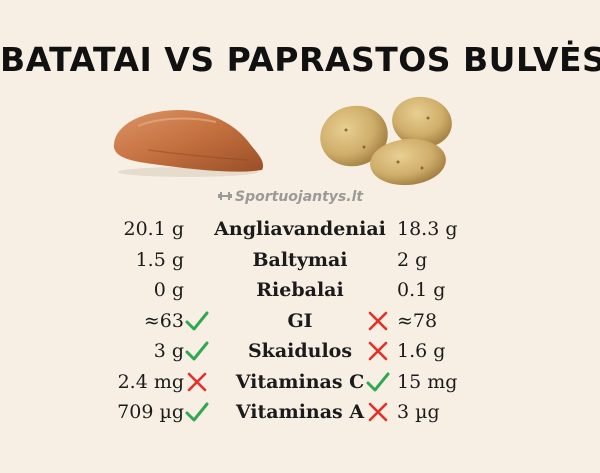 This screenshot has height=473, width=600. I want to click on potato-value: 15 mg, so click(427, 381).